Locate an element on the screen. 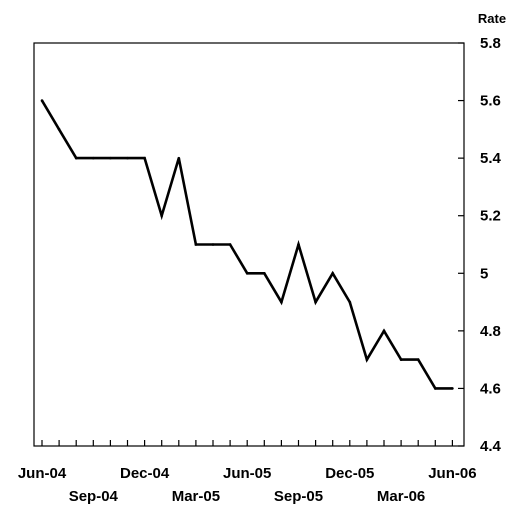 The height and width of the screenshot is (515, 516). y-tick-label: 5.2 is located at coordinates (490, 216).